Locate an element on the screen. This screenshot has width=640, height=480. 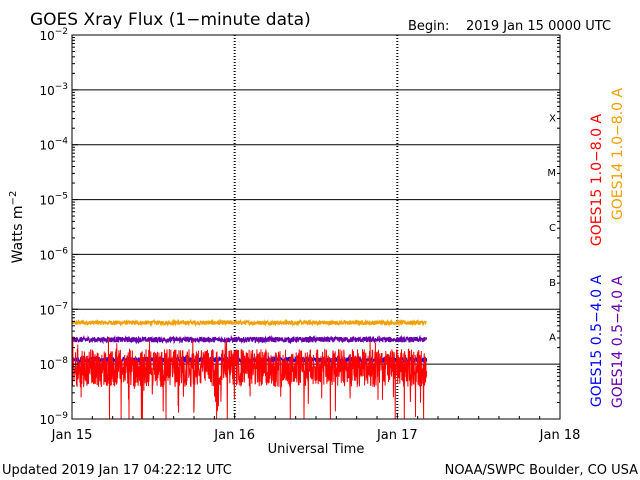
flare-class-label: C is located at coordinates (552, 228).